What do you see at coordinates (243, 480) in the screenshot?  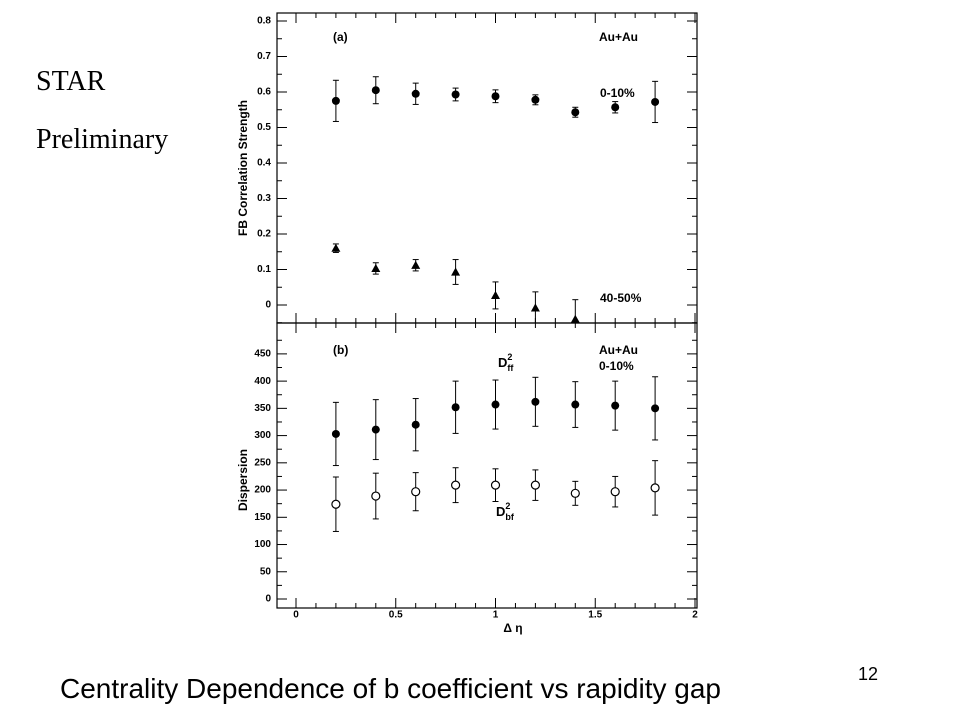 I see `y-axis-title: Dispersion` at bounding box center [243, 480].